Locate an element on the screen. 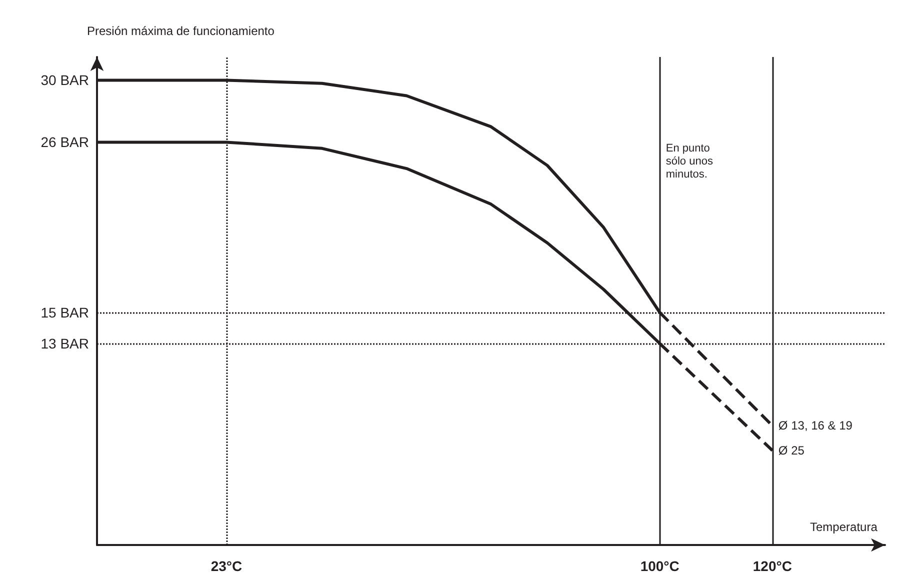 This screenshot has height=580, width=904. y-tick-label: 13 BAR is located at coordinates (64, 344).